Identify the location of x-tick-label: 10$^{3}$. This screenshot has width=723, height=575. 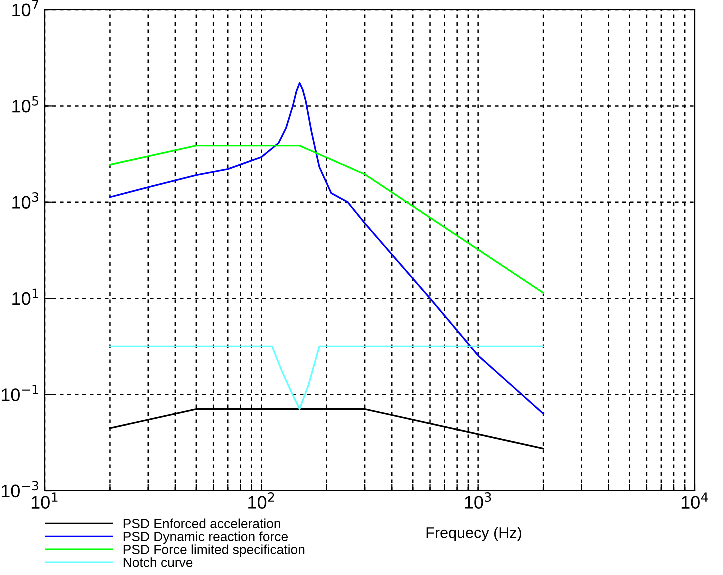
(478, 500).